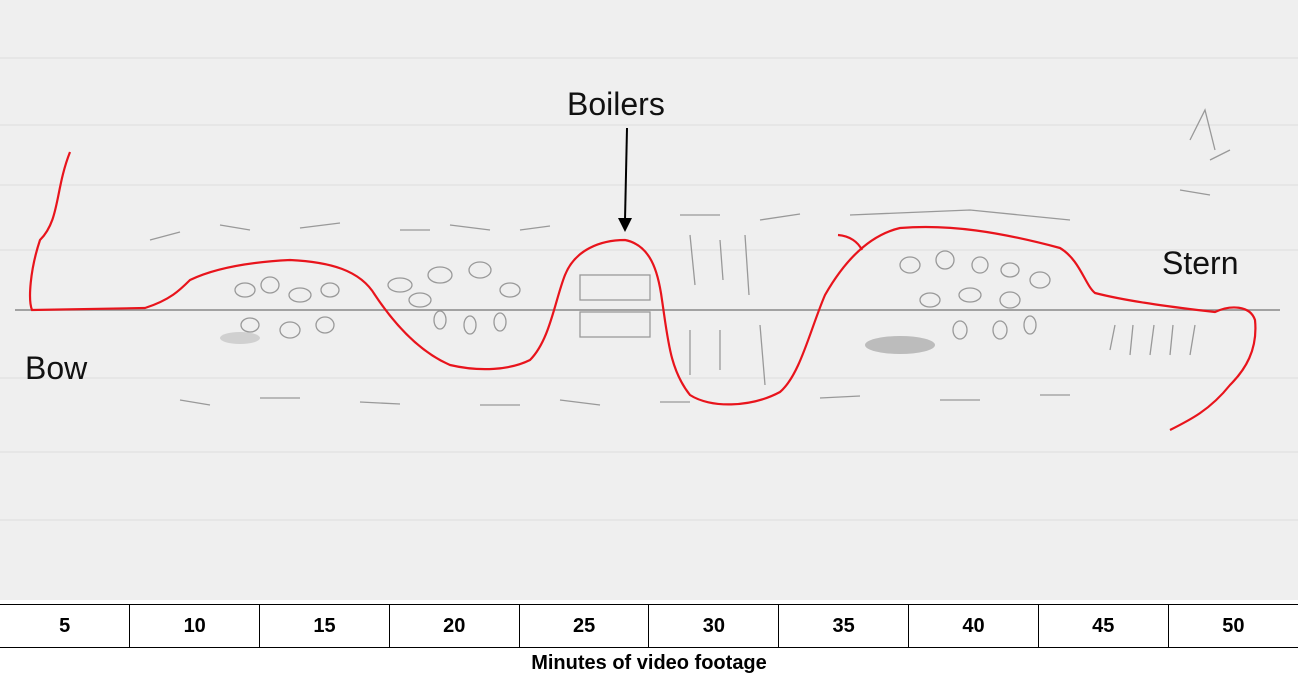 This screenshot has height=680, width=1298. Describe the element at coordinates (850, 242) in the screenshot. I see `path-hook` at that location.